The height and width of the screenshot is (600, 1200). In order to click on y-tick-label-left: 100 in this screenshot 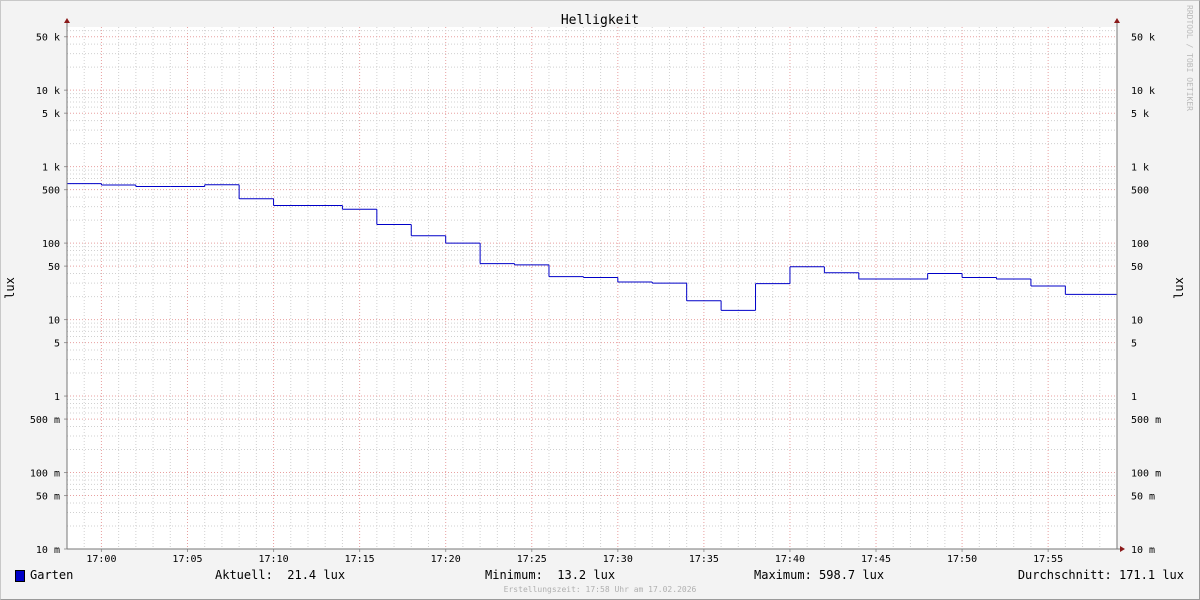, I will do `click(51, 244)`.